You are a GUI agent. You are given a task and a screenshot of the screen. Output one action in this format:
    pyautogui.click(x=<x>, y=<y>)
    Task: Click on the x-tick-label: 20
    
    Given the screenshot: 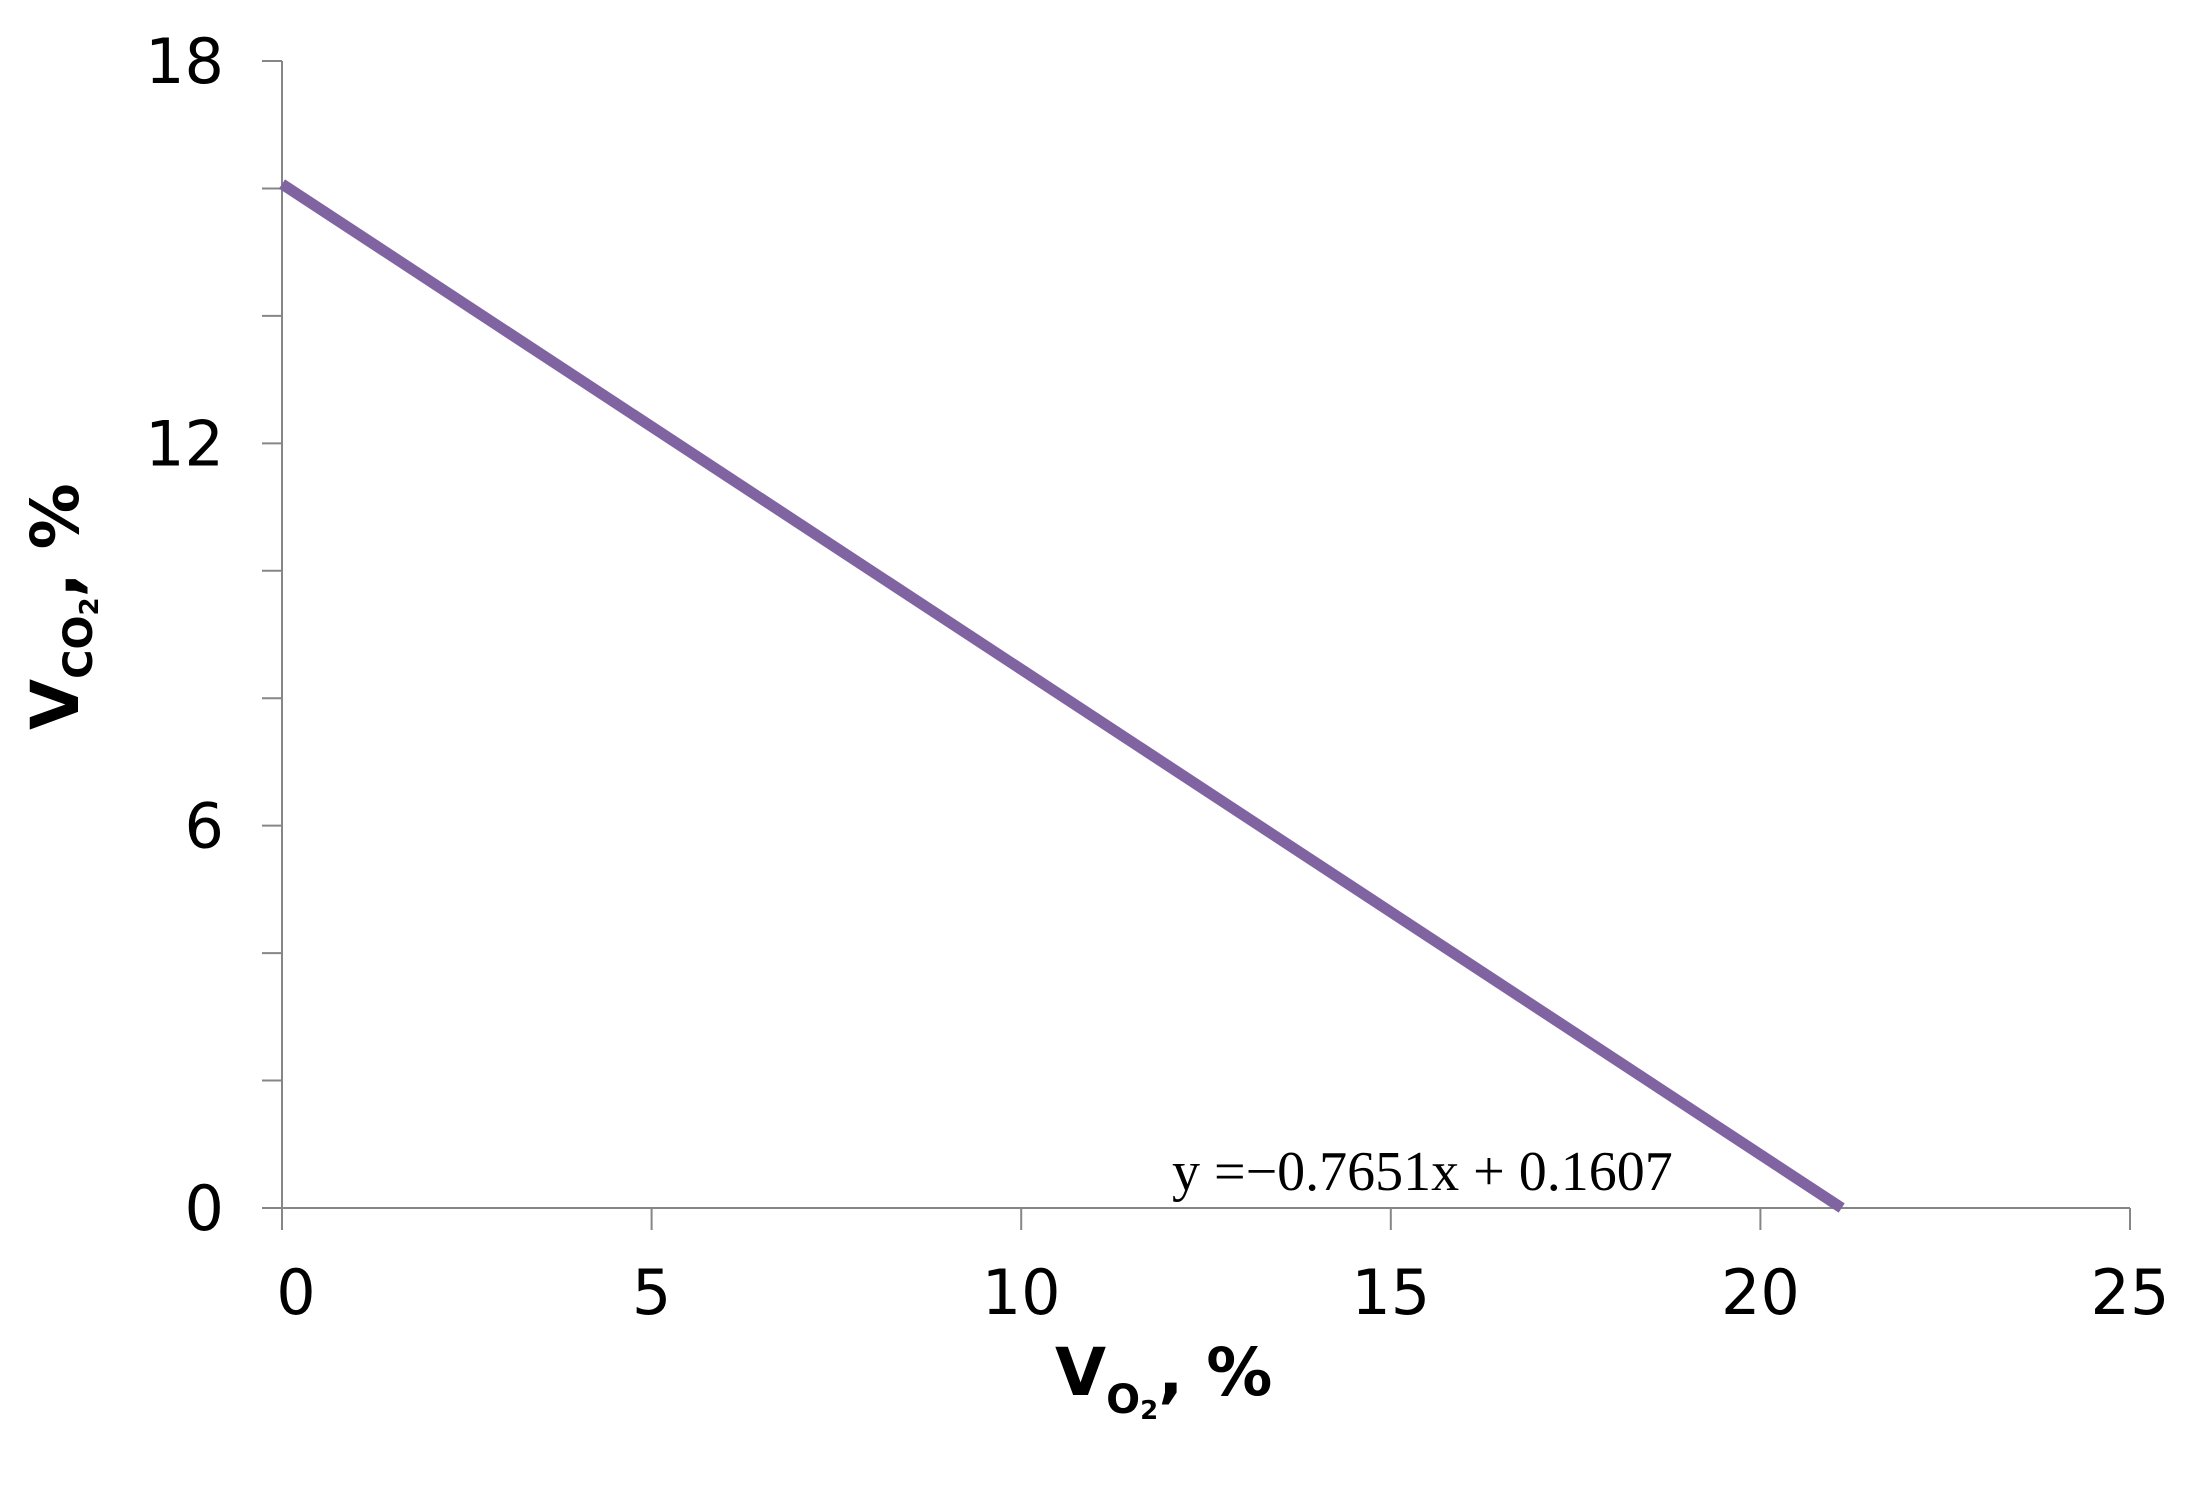 What is the action you would take?
    pyautogui.click(x=1760, y=1292)
    